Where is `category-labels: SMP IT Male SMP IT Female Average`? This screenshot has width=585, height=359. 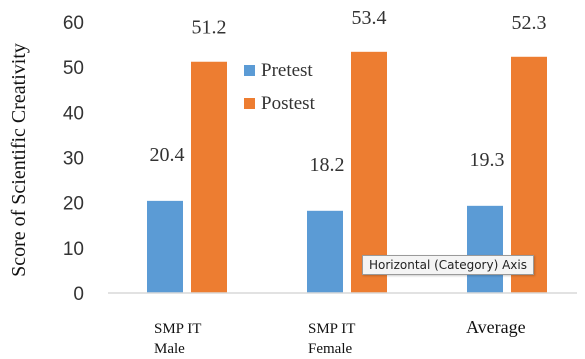
category-labels: SMP IT Male SMP IT Female Average is located at coordinates (340, 337).